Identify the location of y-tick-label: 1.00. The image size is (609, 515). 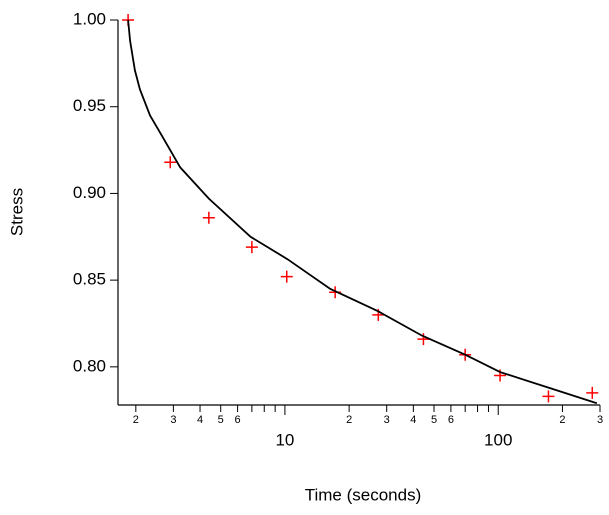
(89, 18).